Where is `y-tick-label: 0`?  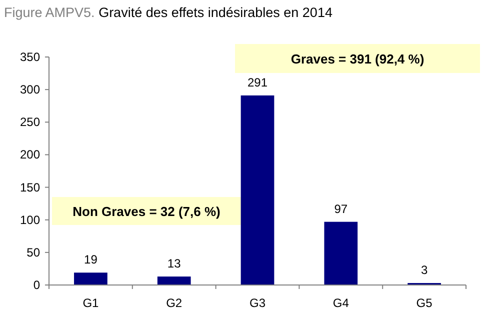 y-tick-label: 0 is located at coordinates (36, 285).